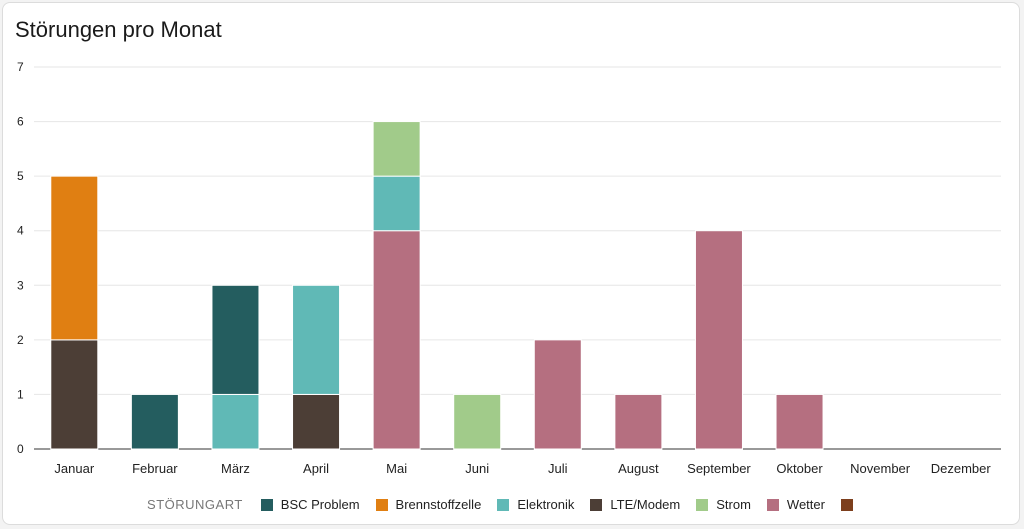 The width and height of the screenshot is (1024, 529). Describe the element at coordinates (316, 468) in the screenshot. I see `x-tick-label: April` at that location.